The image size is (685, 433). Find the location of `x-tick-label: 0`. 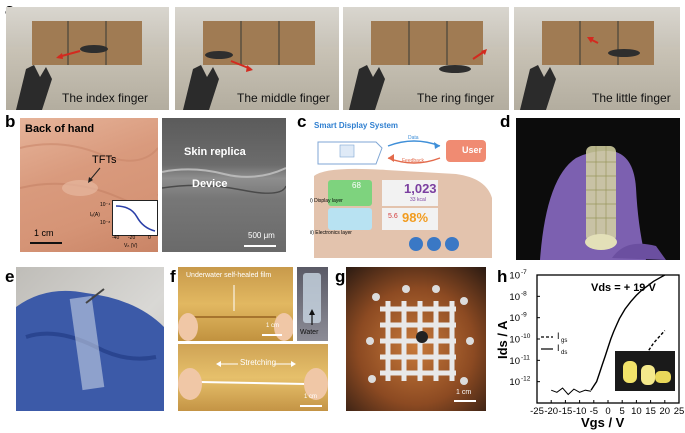

x-tick-label: 0 is located at coordinates (607, 411).